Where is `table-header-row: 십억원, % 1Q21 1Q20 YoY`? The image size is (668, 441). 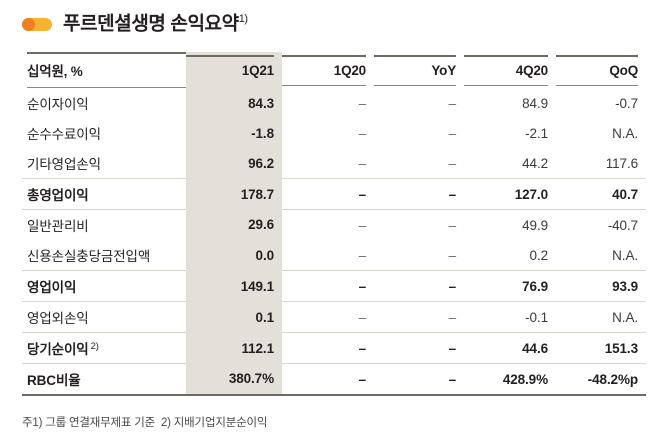 table-header-row: 십억원, % 1Q21 1Q20 YoY is located at coordinates (334, 70).